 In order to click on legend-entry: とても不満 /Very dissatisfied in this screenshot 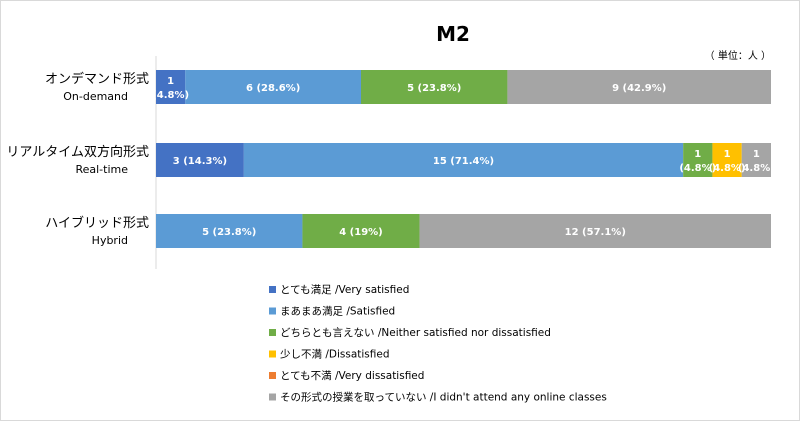, I will do `click(352, 376)`.